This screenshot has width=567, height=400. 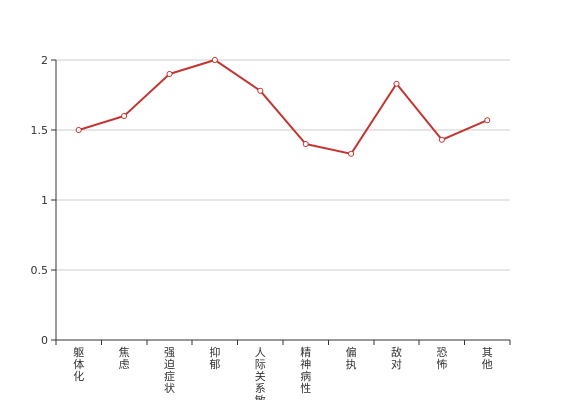 What do you see at coordinates (169, 370) in the screenshot?
I see `x-tick-label: 强迫症状` at bounding box center [169, 370].